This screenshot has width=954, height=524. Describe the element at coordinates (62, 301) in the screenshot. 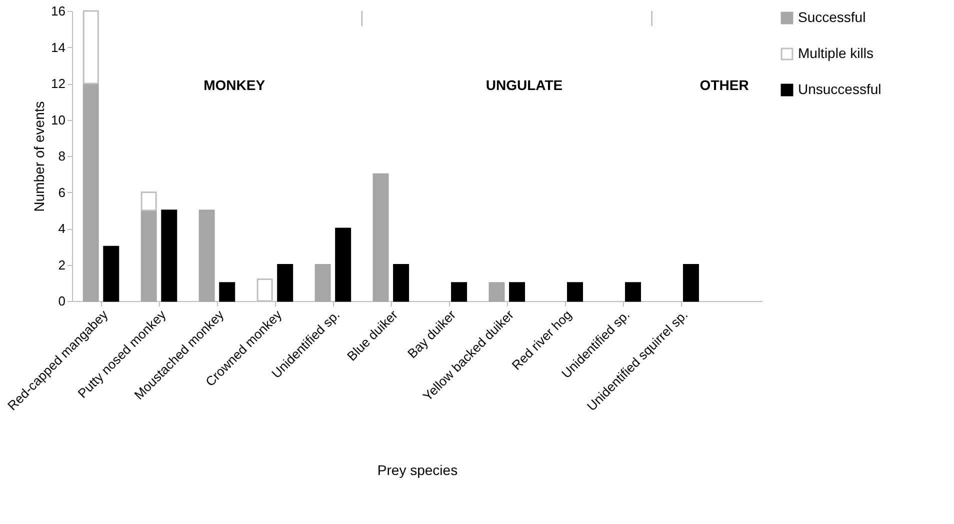

I see `y-tick-label: 0` at that location.